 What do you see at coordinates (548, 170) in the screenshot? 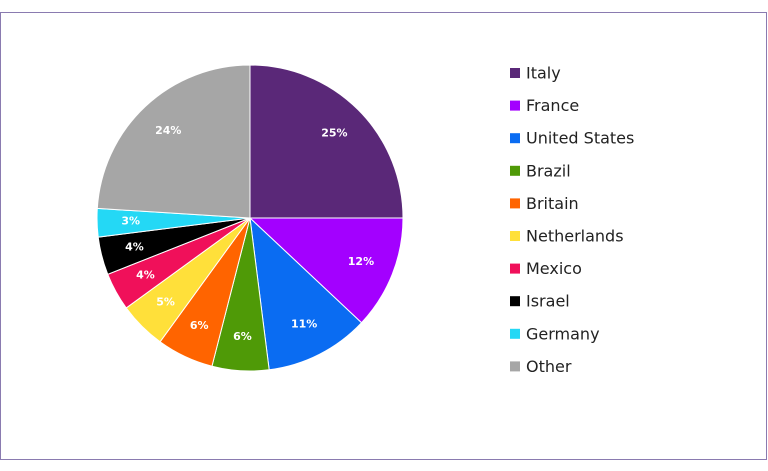
I see `legend-label: Brazil` at bounding box center [548, 170].